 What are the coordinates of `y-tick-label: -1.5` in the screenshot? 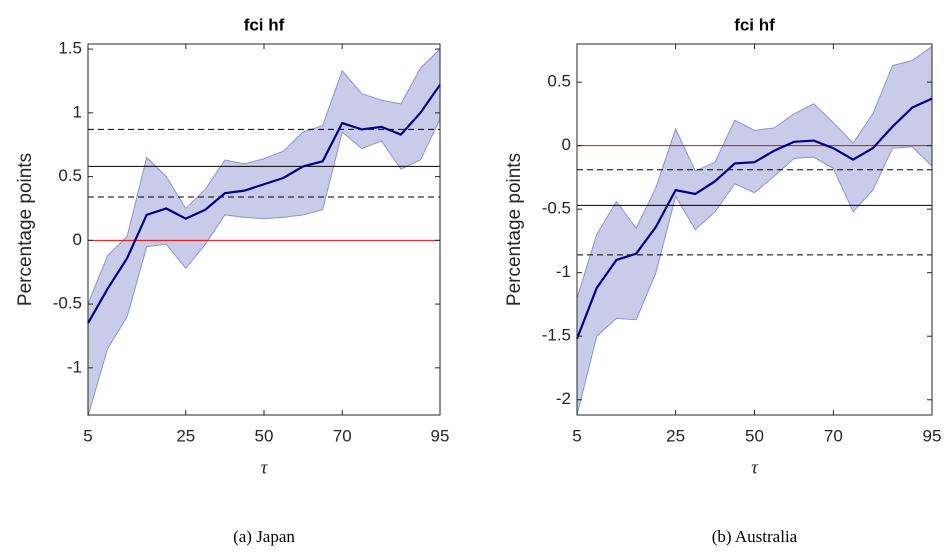 It's located at (556, 335).